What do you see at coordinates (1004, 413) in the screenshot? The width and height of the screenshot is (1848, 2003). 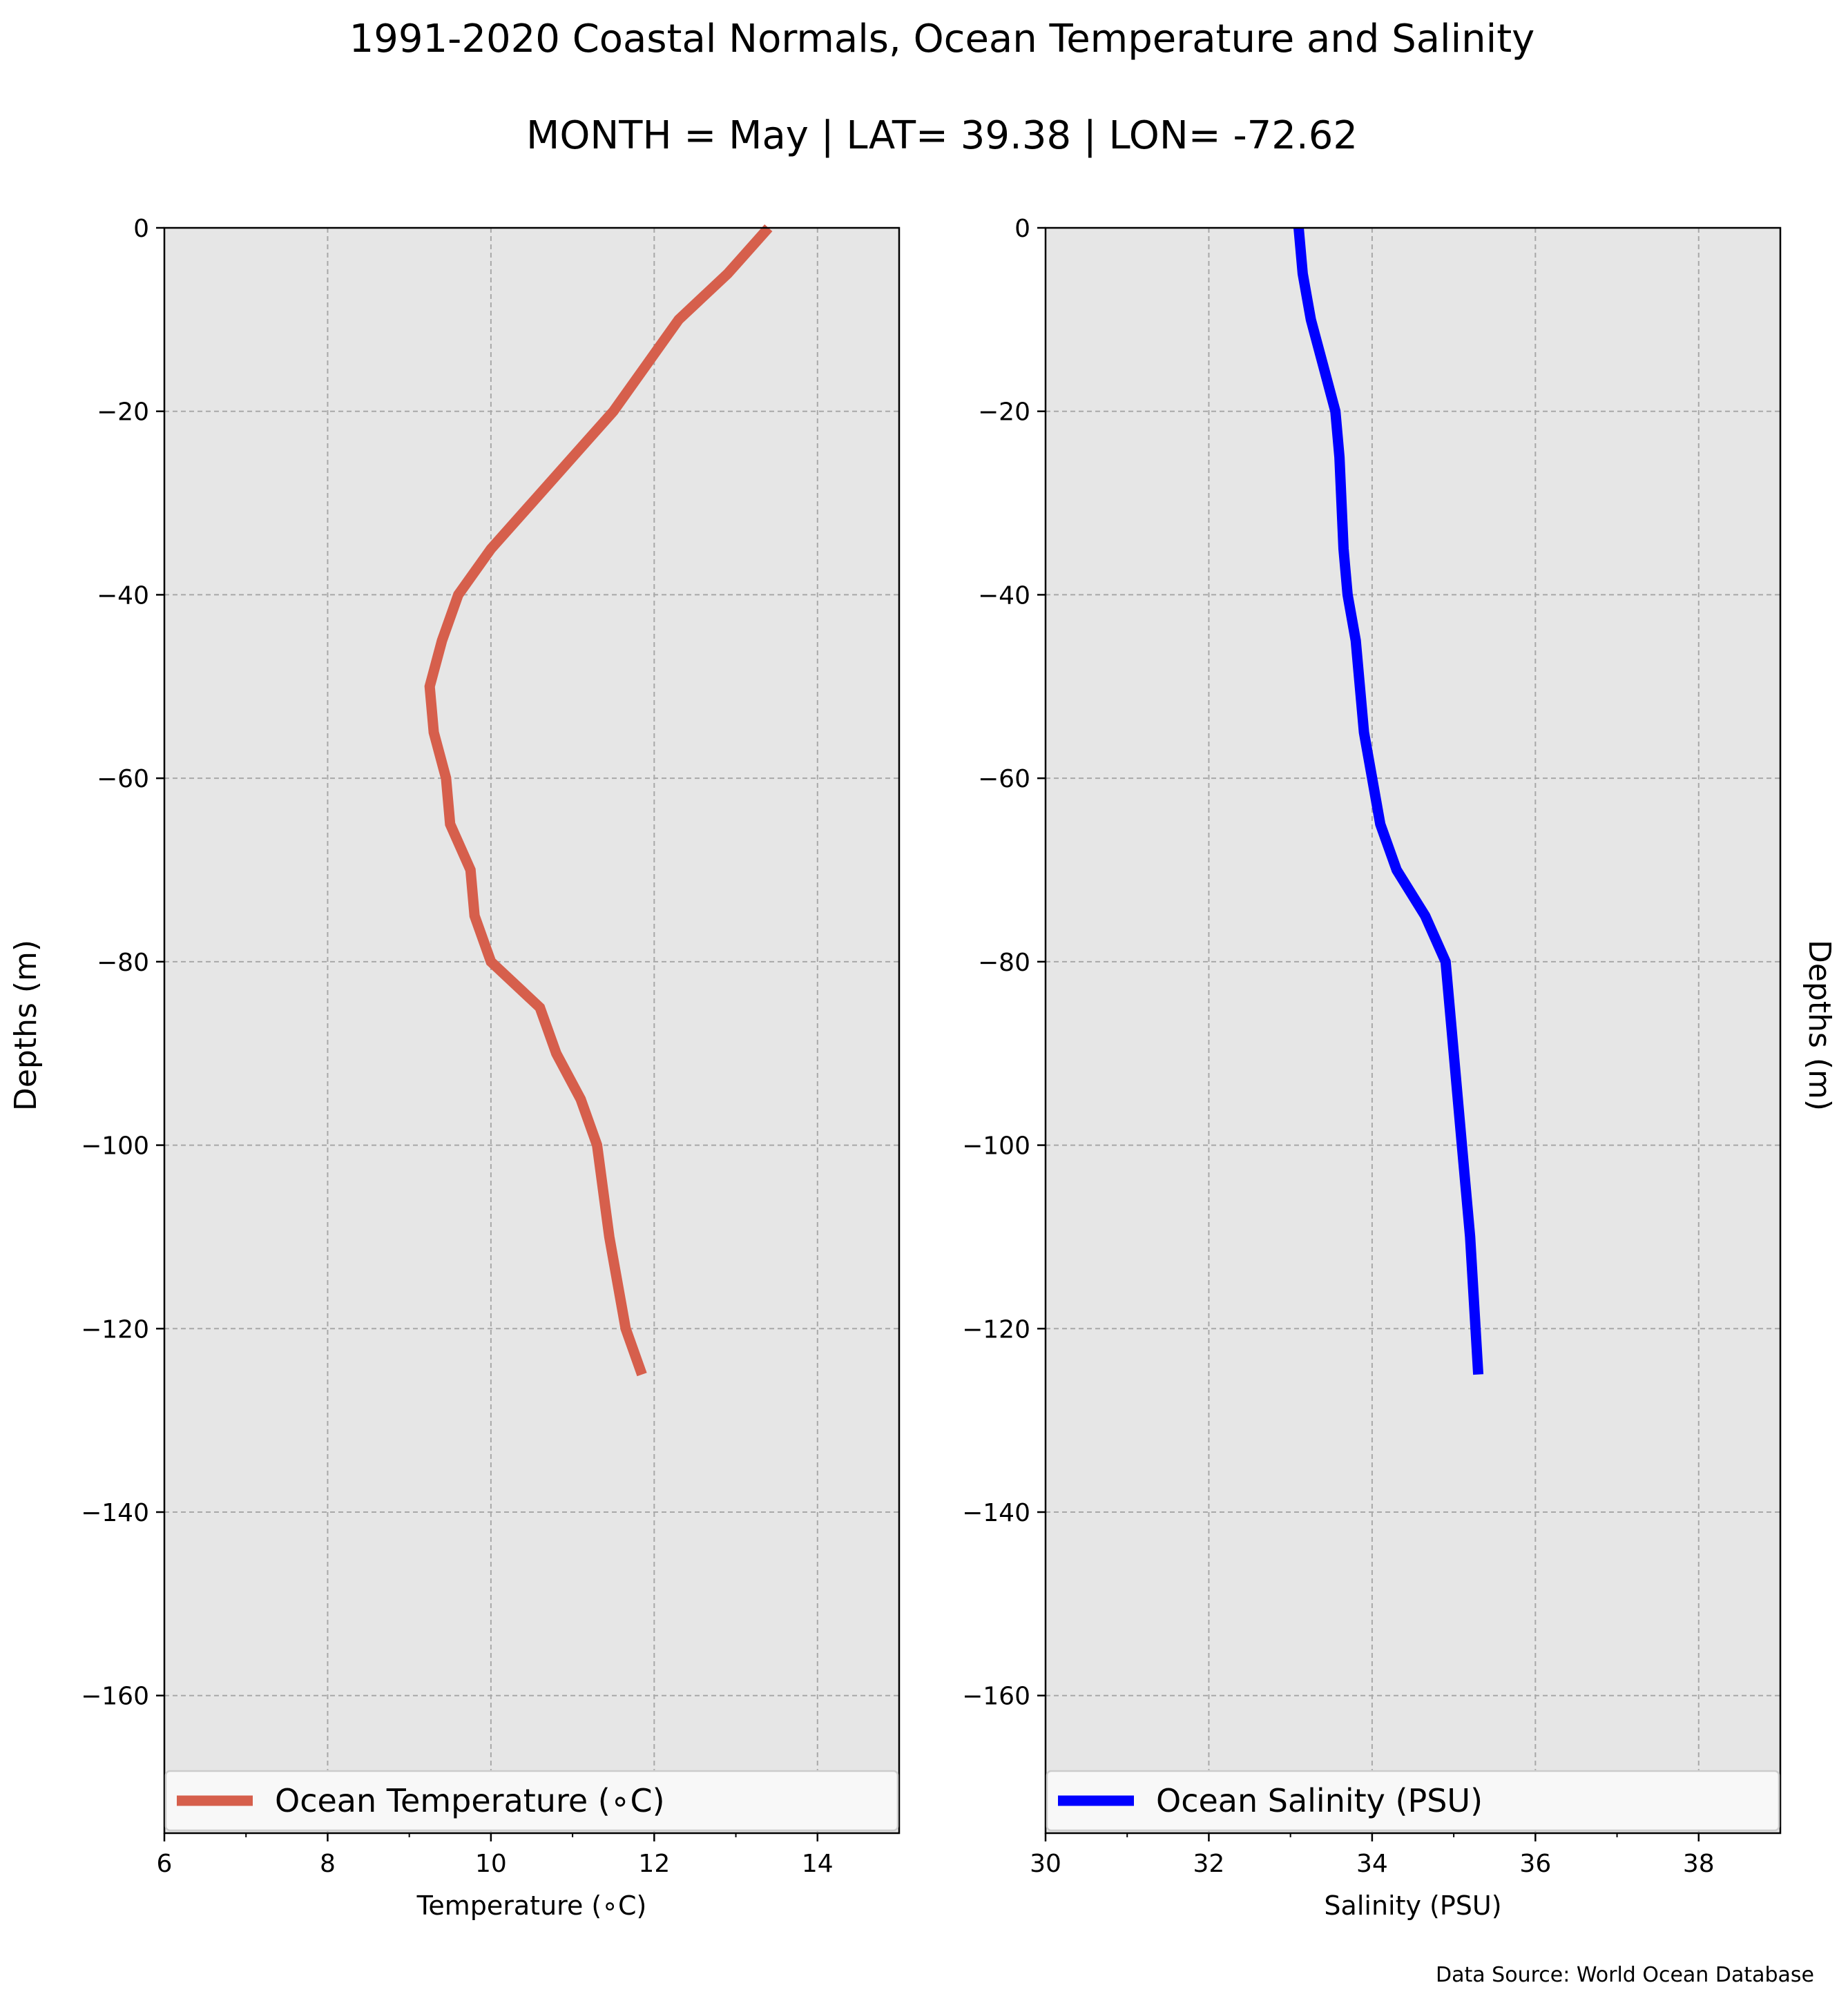 I see `salinity-y-tick-label: −20` at bounding box center [1004, 413].